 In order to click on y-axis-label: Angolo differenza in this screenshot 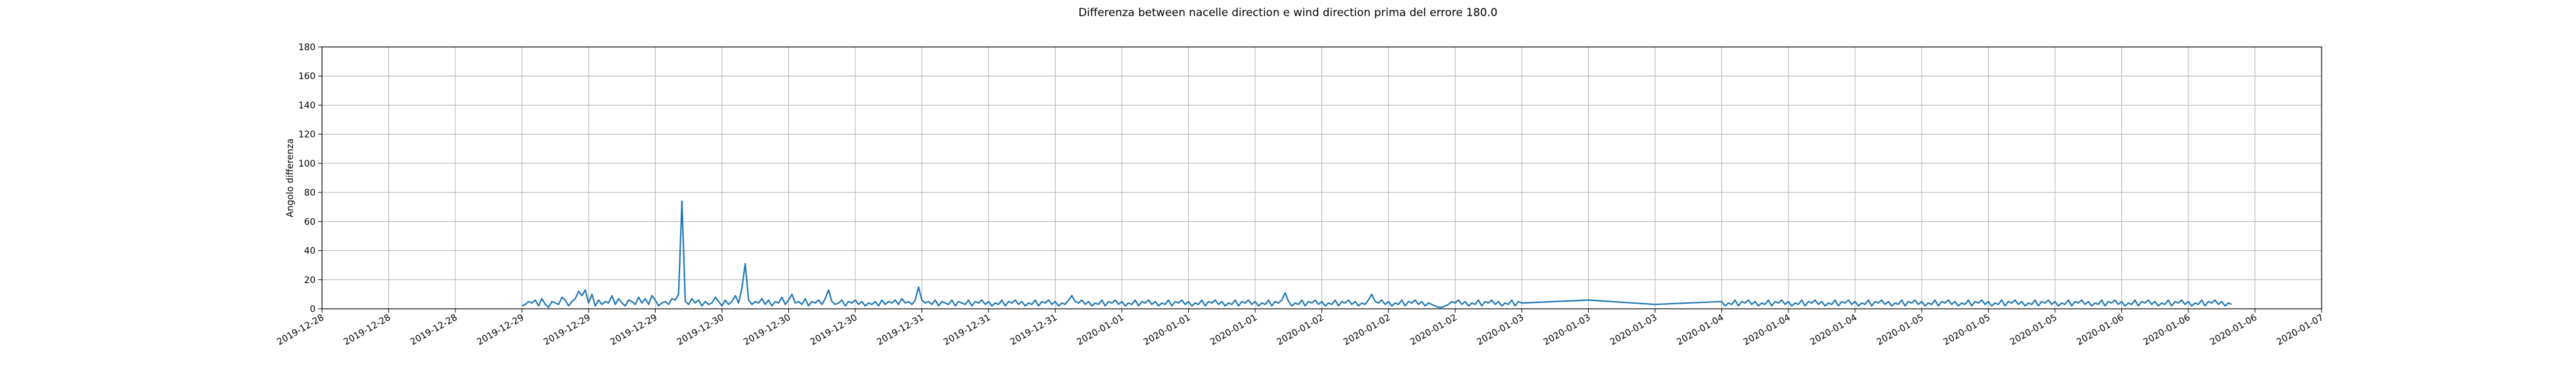, I will do `click(290, 177)`.